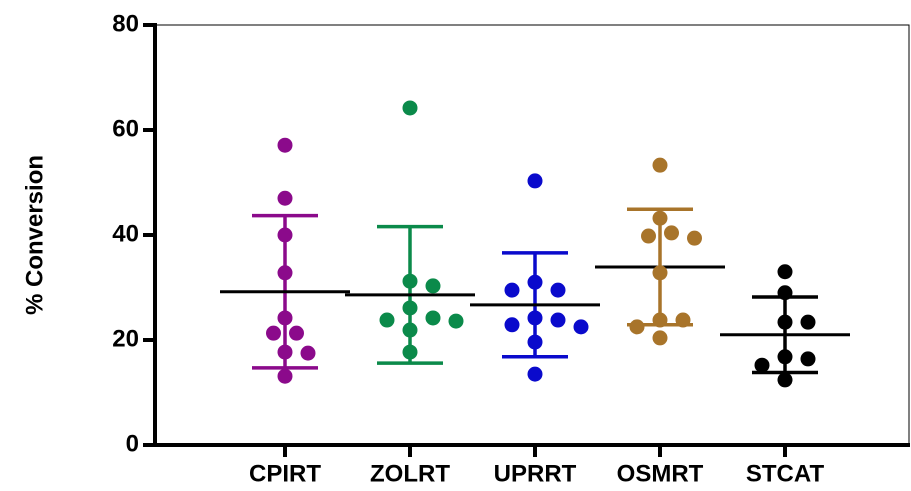 The height and width of the screenshot is (491, 911). What do you see at coordinates (132, 443) in the screenshot?
I see `y-tick-label: 0` at bounding box center [132, 443].